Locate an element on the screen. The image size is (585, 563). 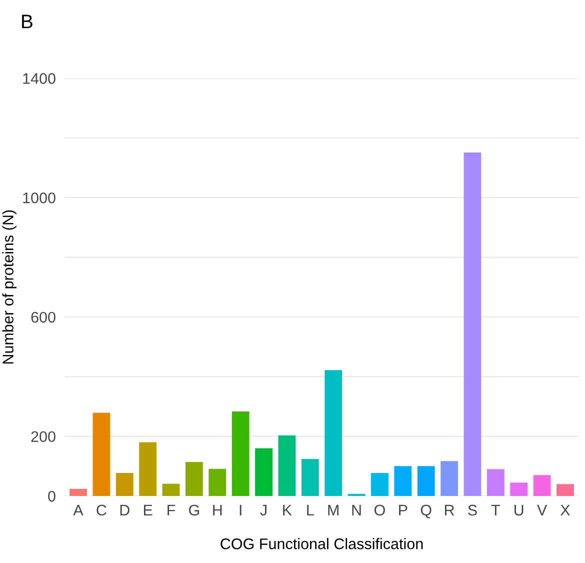
x-tick-label: I is located at coordinates (241, 510).